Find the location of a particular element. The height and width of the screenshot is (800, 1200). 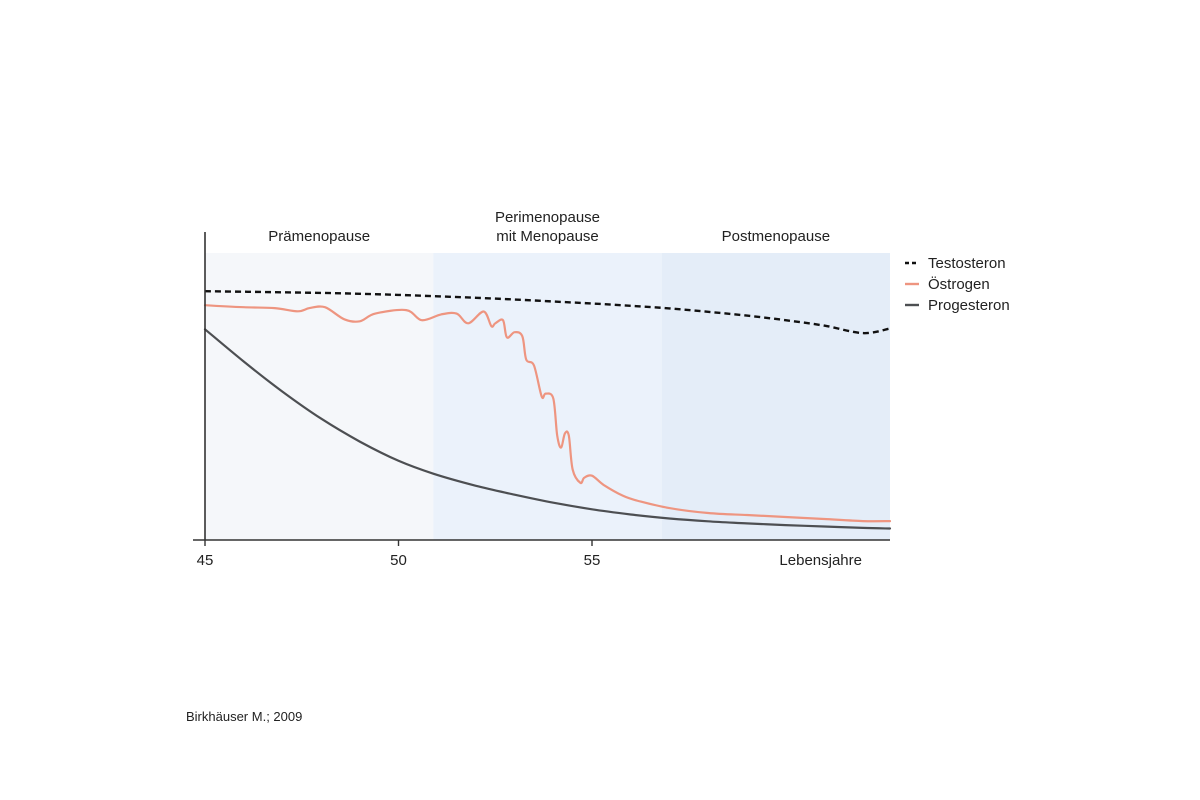

x-tick-label: 55 is located at coordinates (592, 560).